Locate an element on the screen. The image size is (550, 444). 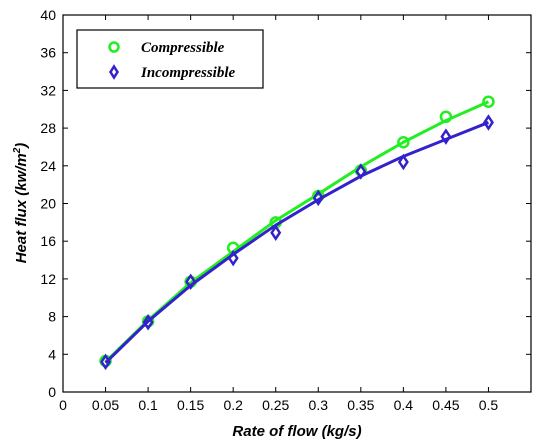
y-tick-label: 0 is located at coordinates (52, 392).